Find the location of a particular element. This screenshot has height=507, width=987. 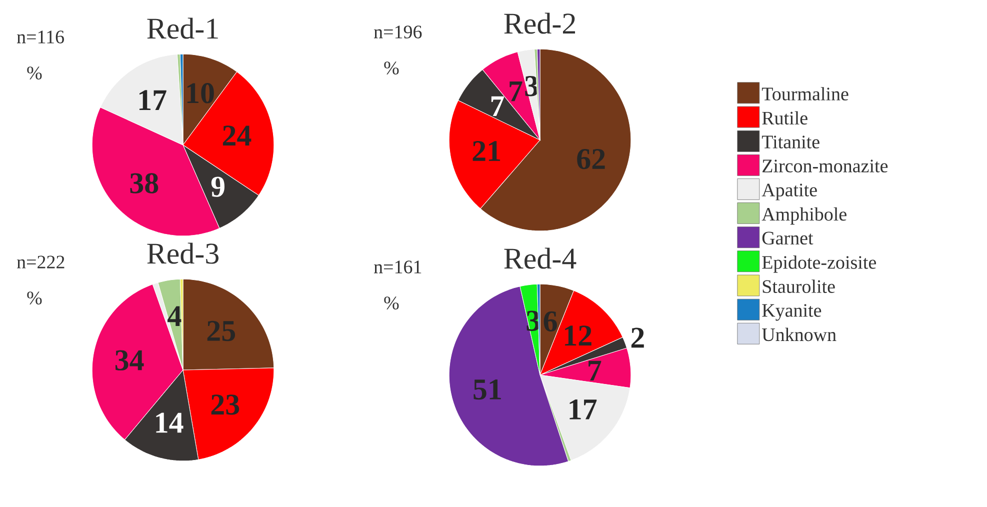

text: n=196 is located at coordinates (398, 32).